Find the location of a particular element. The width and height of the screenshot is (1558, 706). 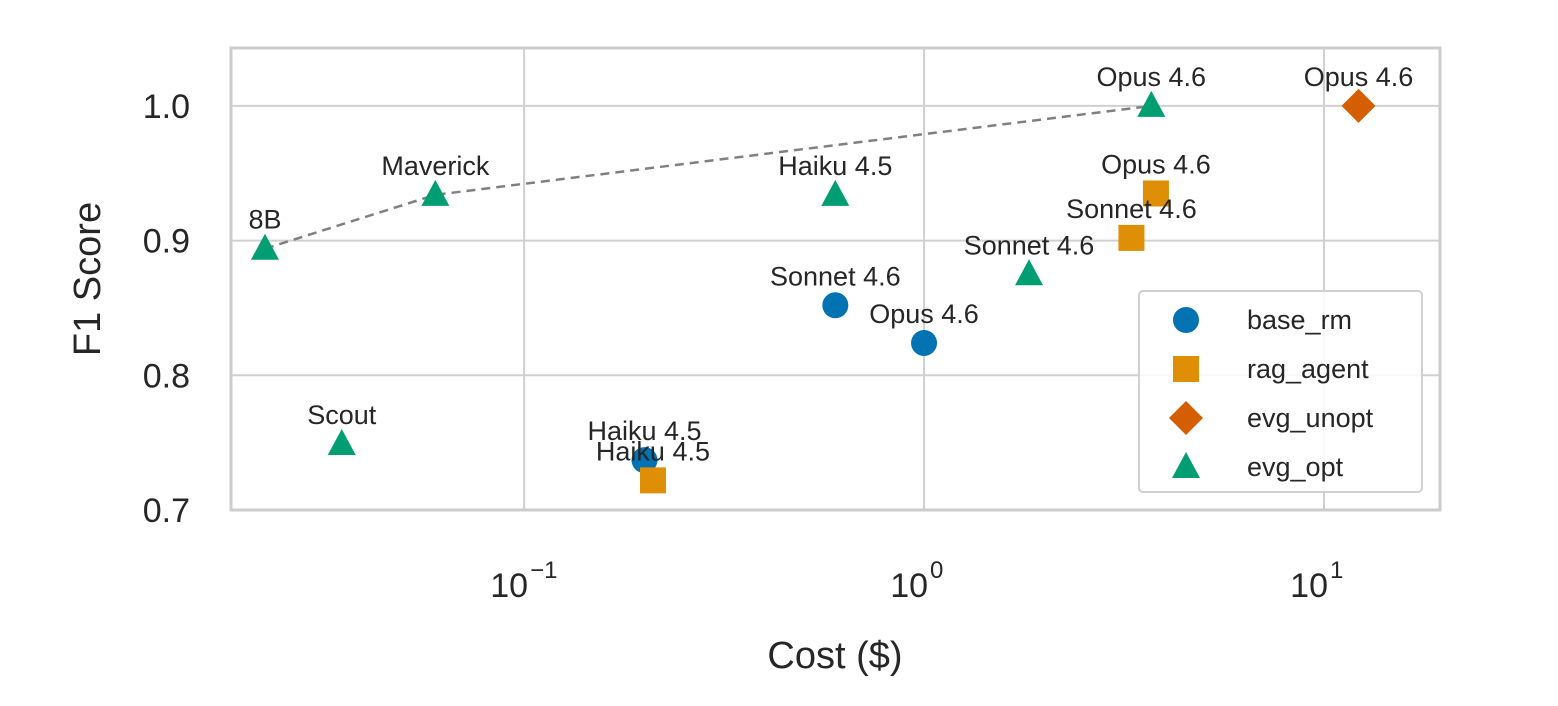

legend-marker-base-rm is located at coordinates (1186, 320).